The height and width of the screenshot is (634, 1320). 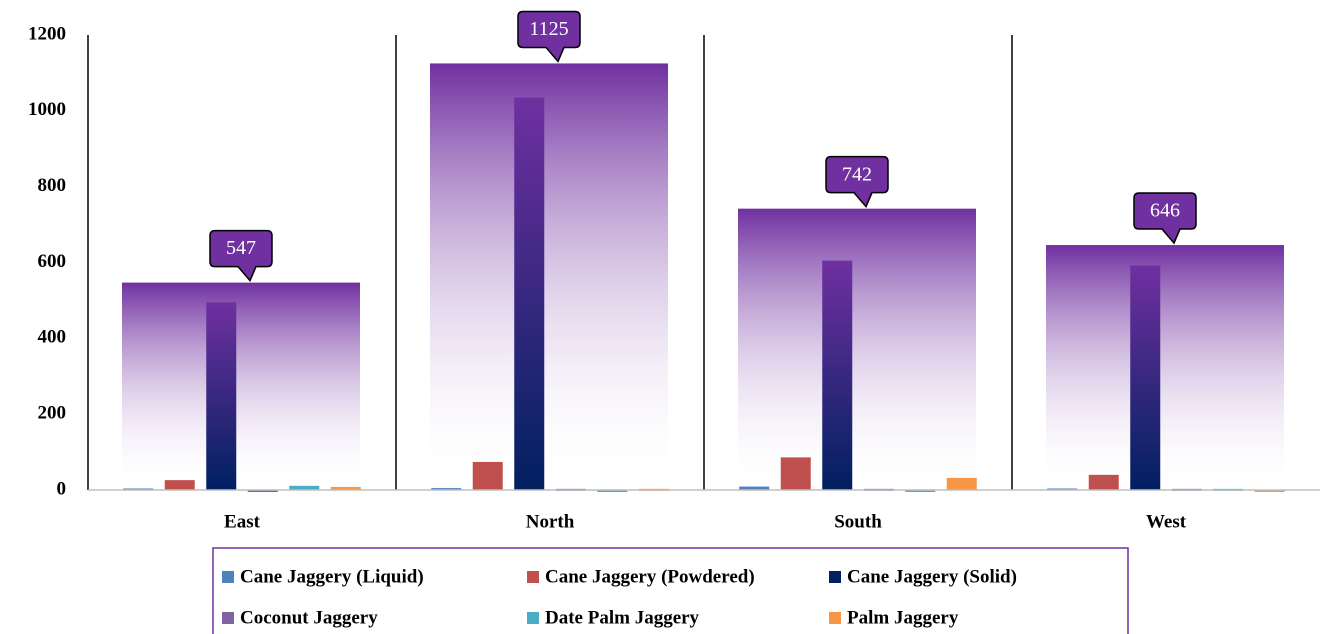 What do you see at coordinates (62, 488) in the screenshot?
I see `y-tick-label: 0` at bounding box center [62, 488].